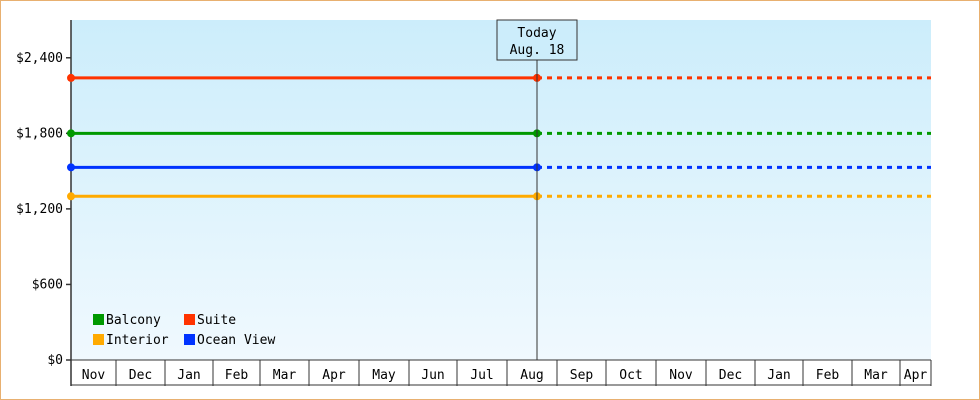 This screenshot has height=400, width=980. Describe the element at coordinates (432, 375) in the screenshot. I see `x-tick-label: Jun` at that location.